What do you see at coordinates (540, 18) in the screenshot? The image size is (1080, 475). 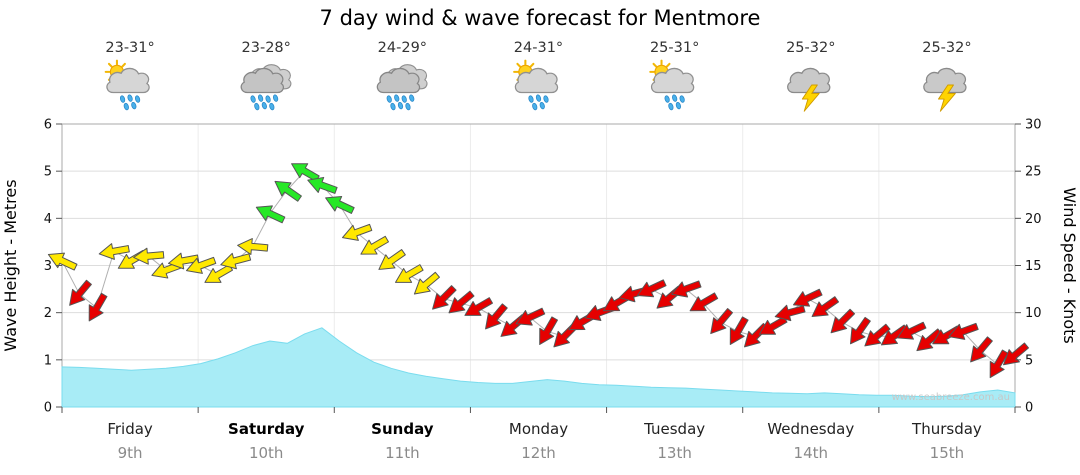 I see `page-title: 7 day wind & wave forecast for Mentmore` at bounding box center [540, 18].